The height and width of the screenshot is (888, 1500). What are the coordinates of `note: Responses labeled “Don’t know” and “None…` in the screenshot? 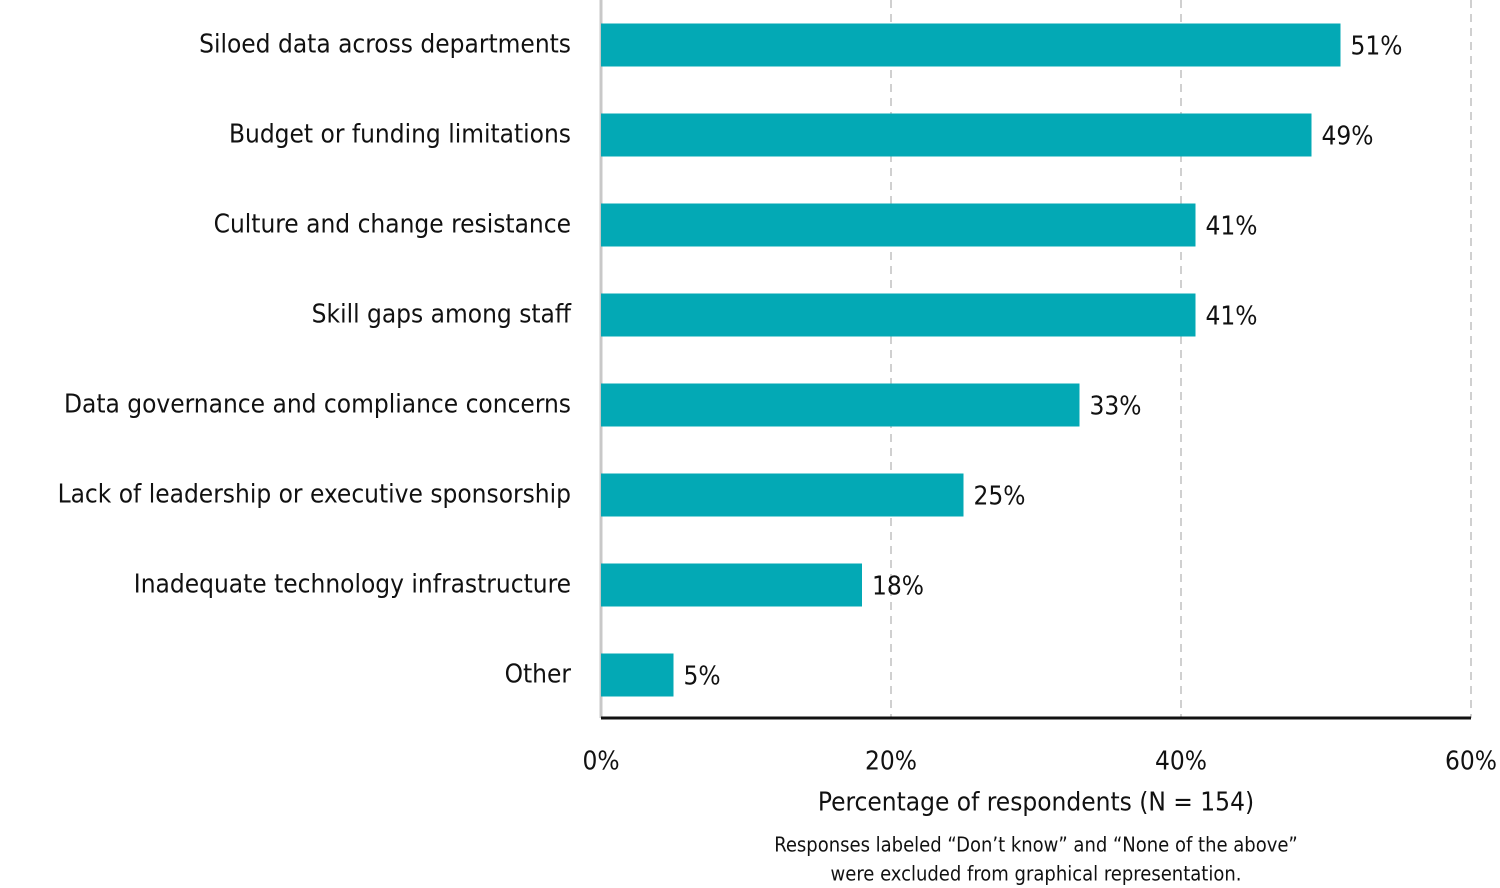 It's located at (1036, 845).